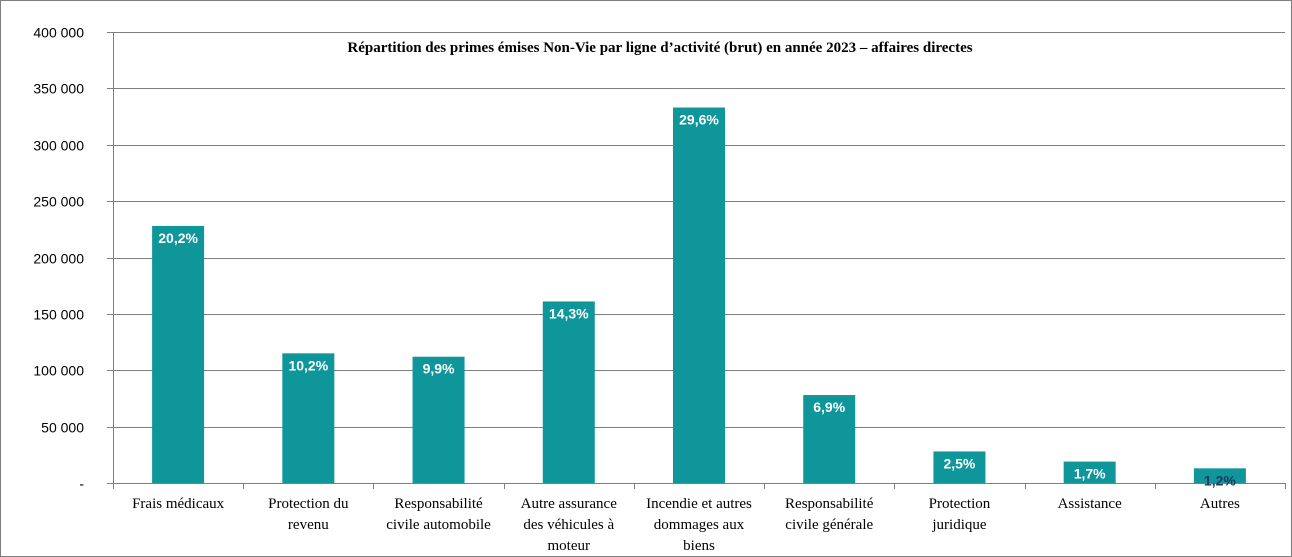 The height and width of the screenshot is (557, 1292). I want to click on x-category-label: Autres, so click(1220, 504).